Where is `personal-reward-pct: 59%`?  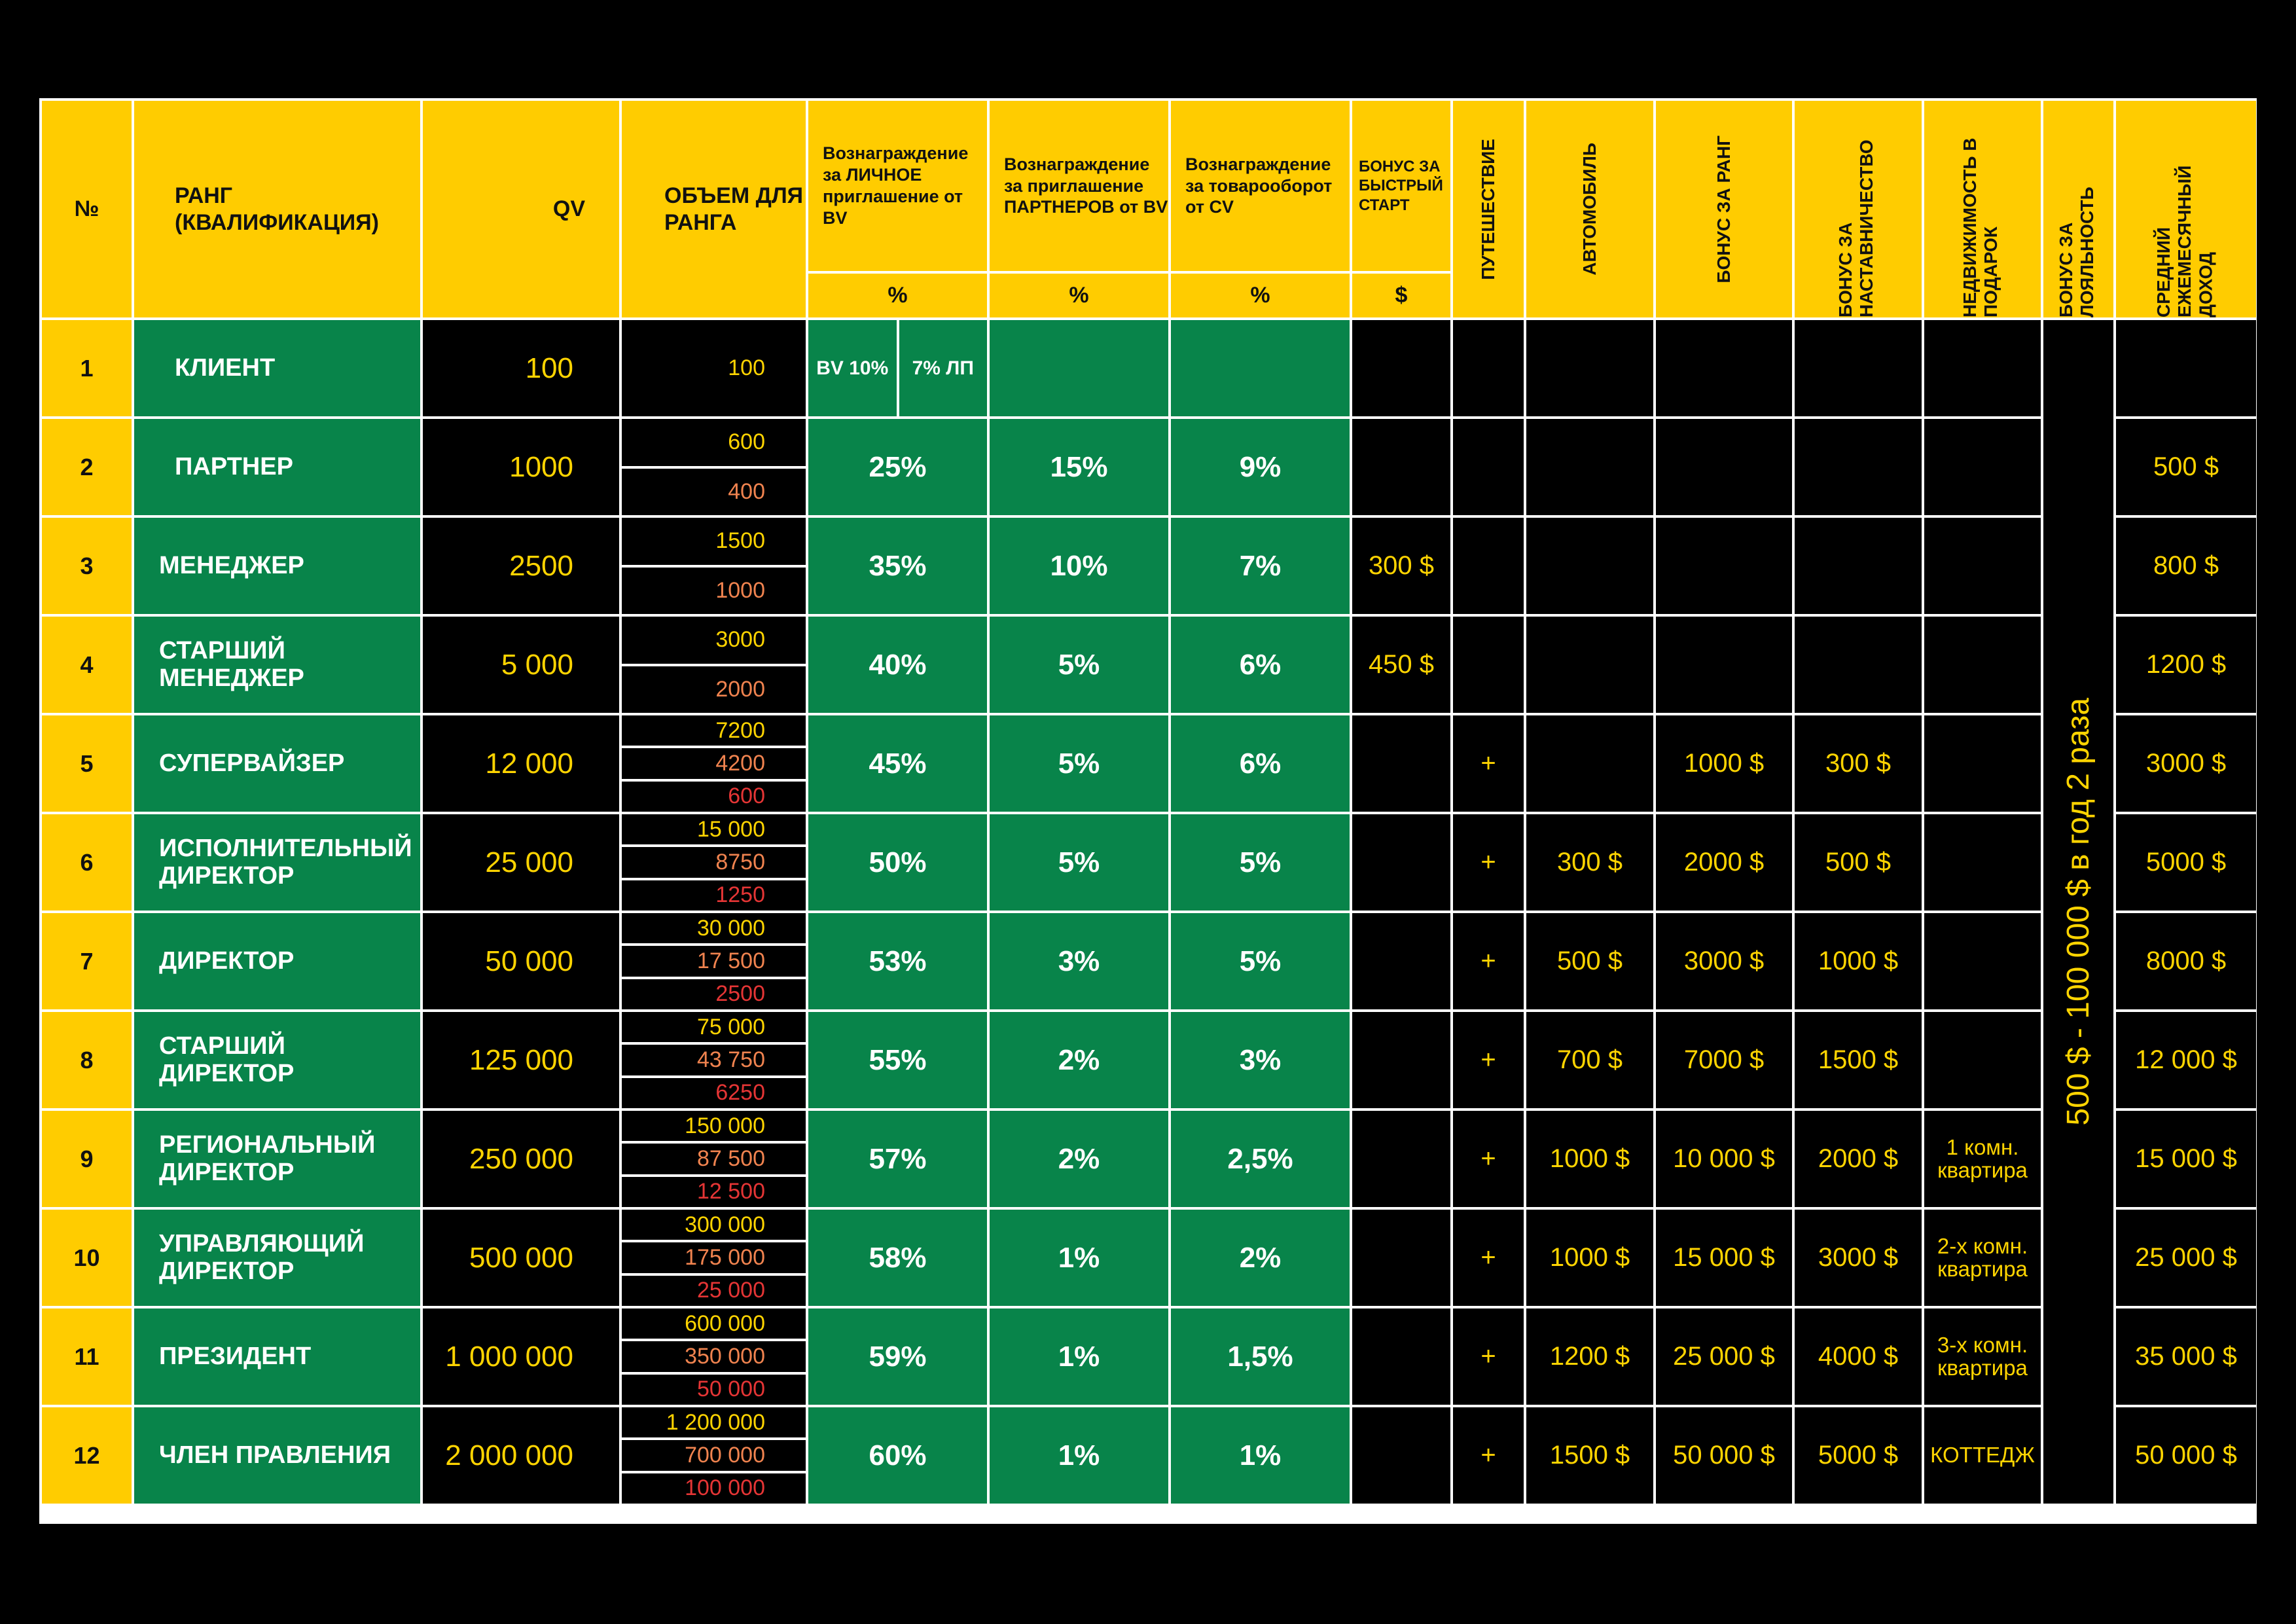 personal-reward-pct: 59% is located at coordinates (897, 1356).